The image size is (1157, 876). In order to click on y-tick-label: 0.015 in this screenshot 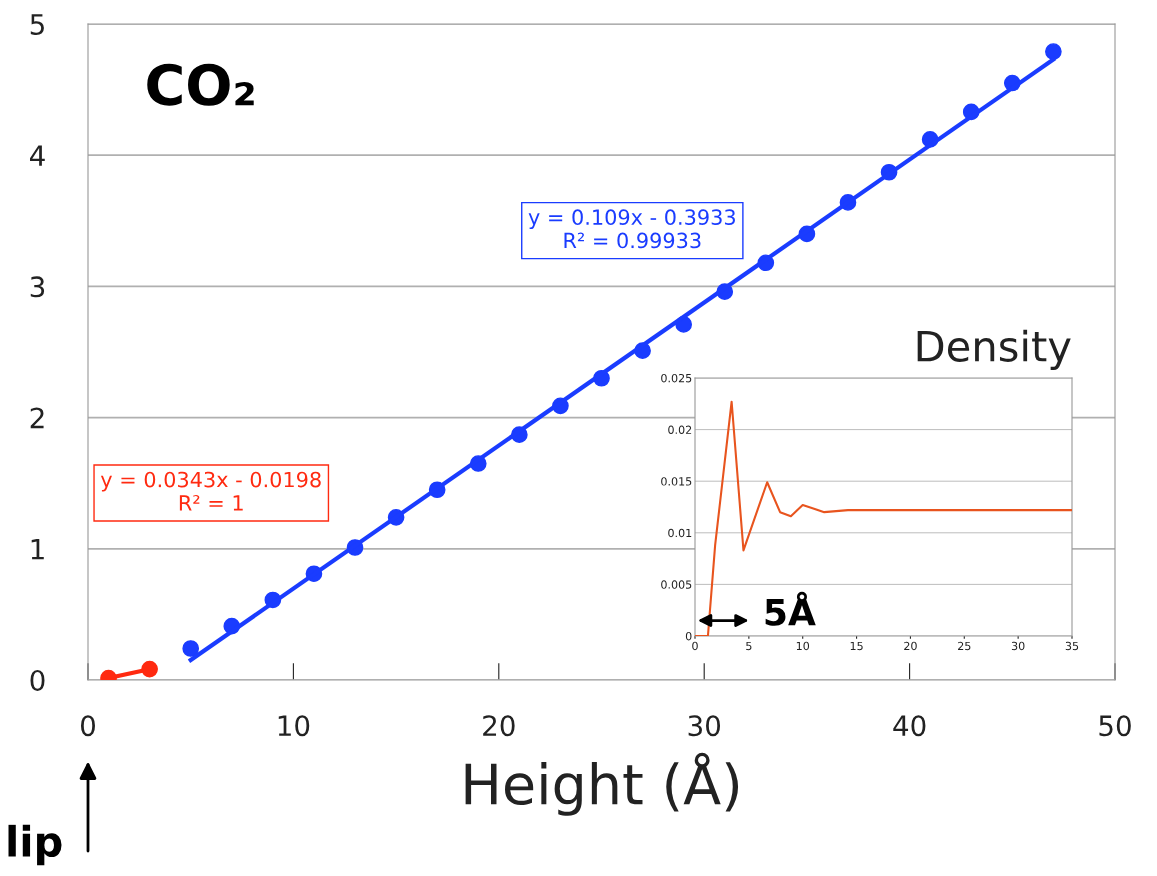, I will do `click(676, 481)`.